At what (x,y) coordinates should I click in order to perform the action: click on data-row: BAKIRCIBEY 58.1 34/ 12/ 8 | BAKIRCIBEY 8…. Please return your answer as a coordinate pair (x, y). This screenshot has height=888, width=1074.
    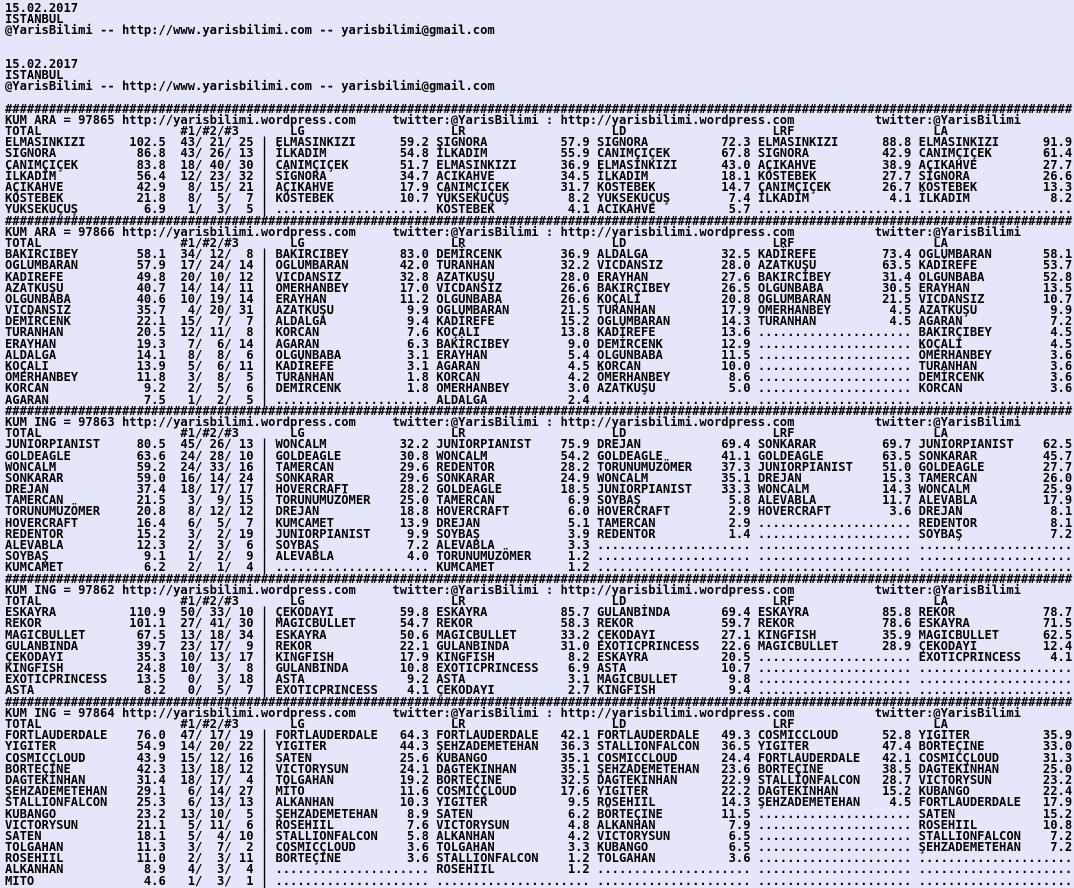
    Looking at the image, I should click on (539, 254).